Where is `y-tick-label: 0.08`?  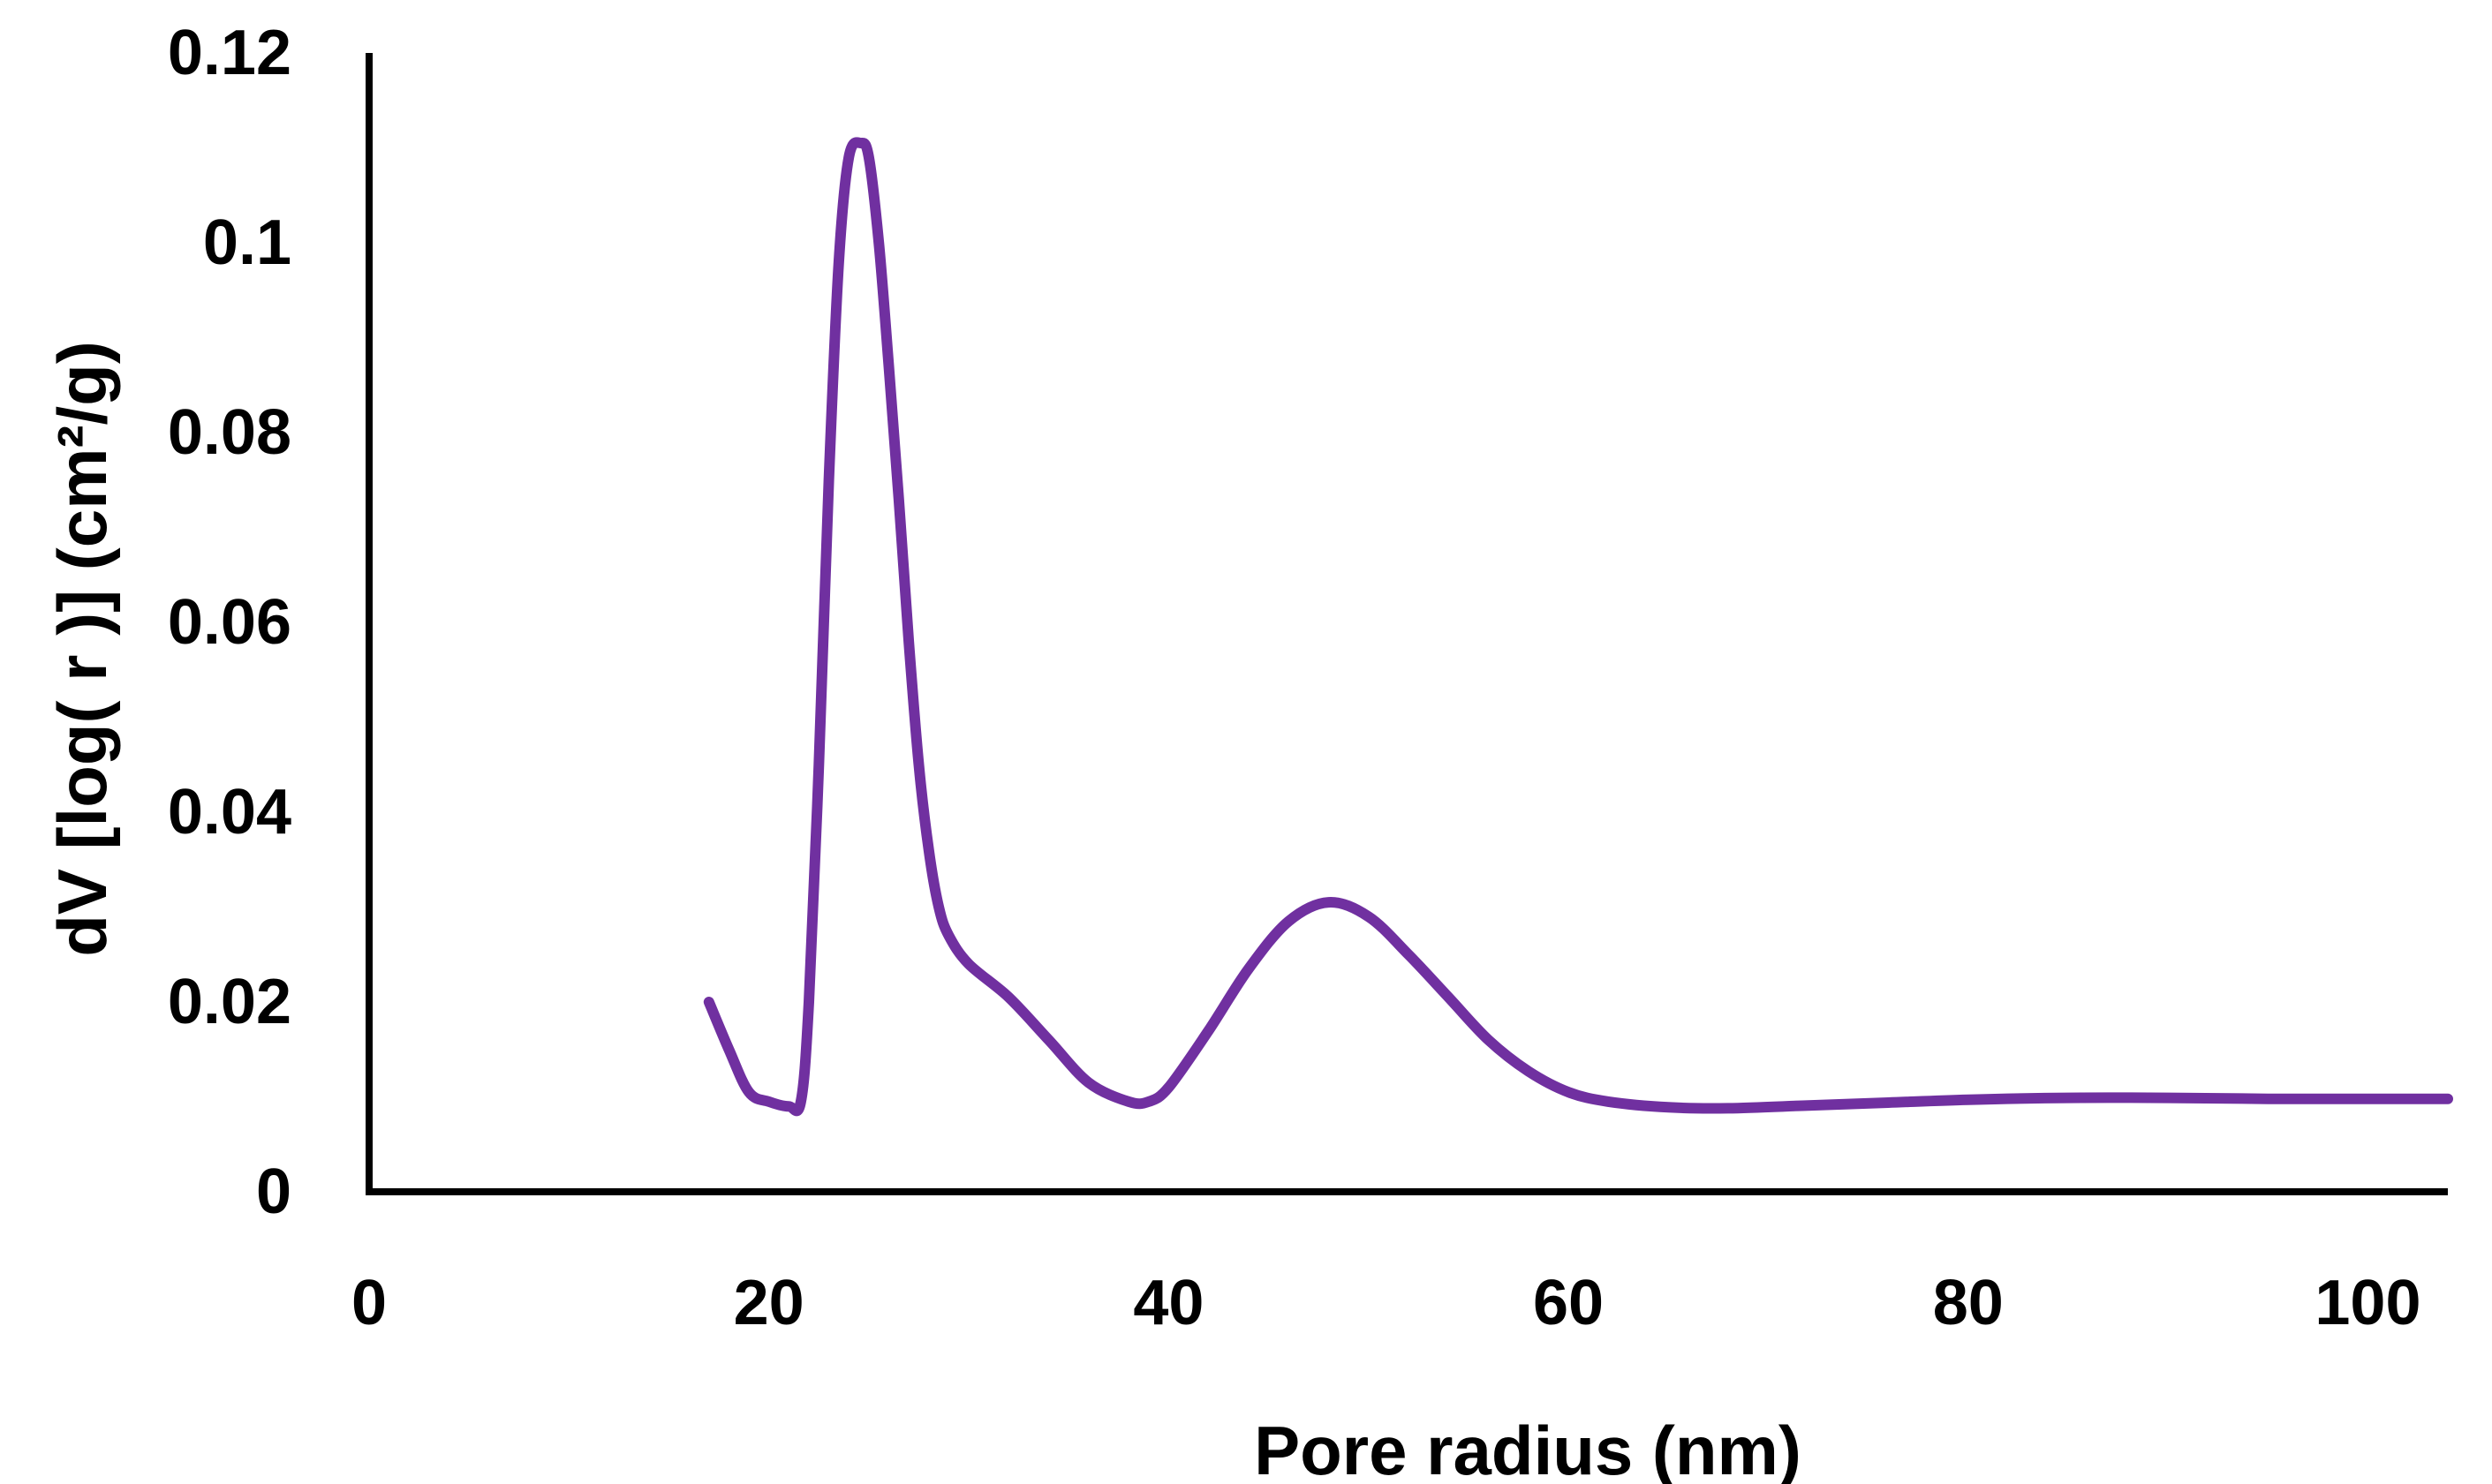
y-tick-label: 0.08 is located at coordinates (229, 432).